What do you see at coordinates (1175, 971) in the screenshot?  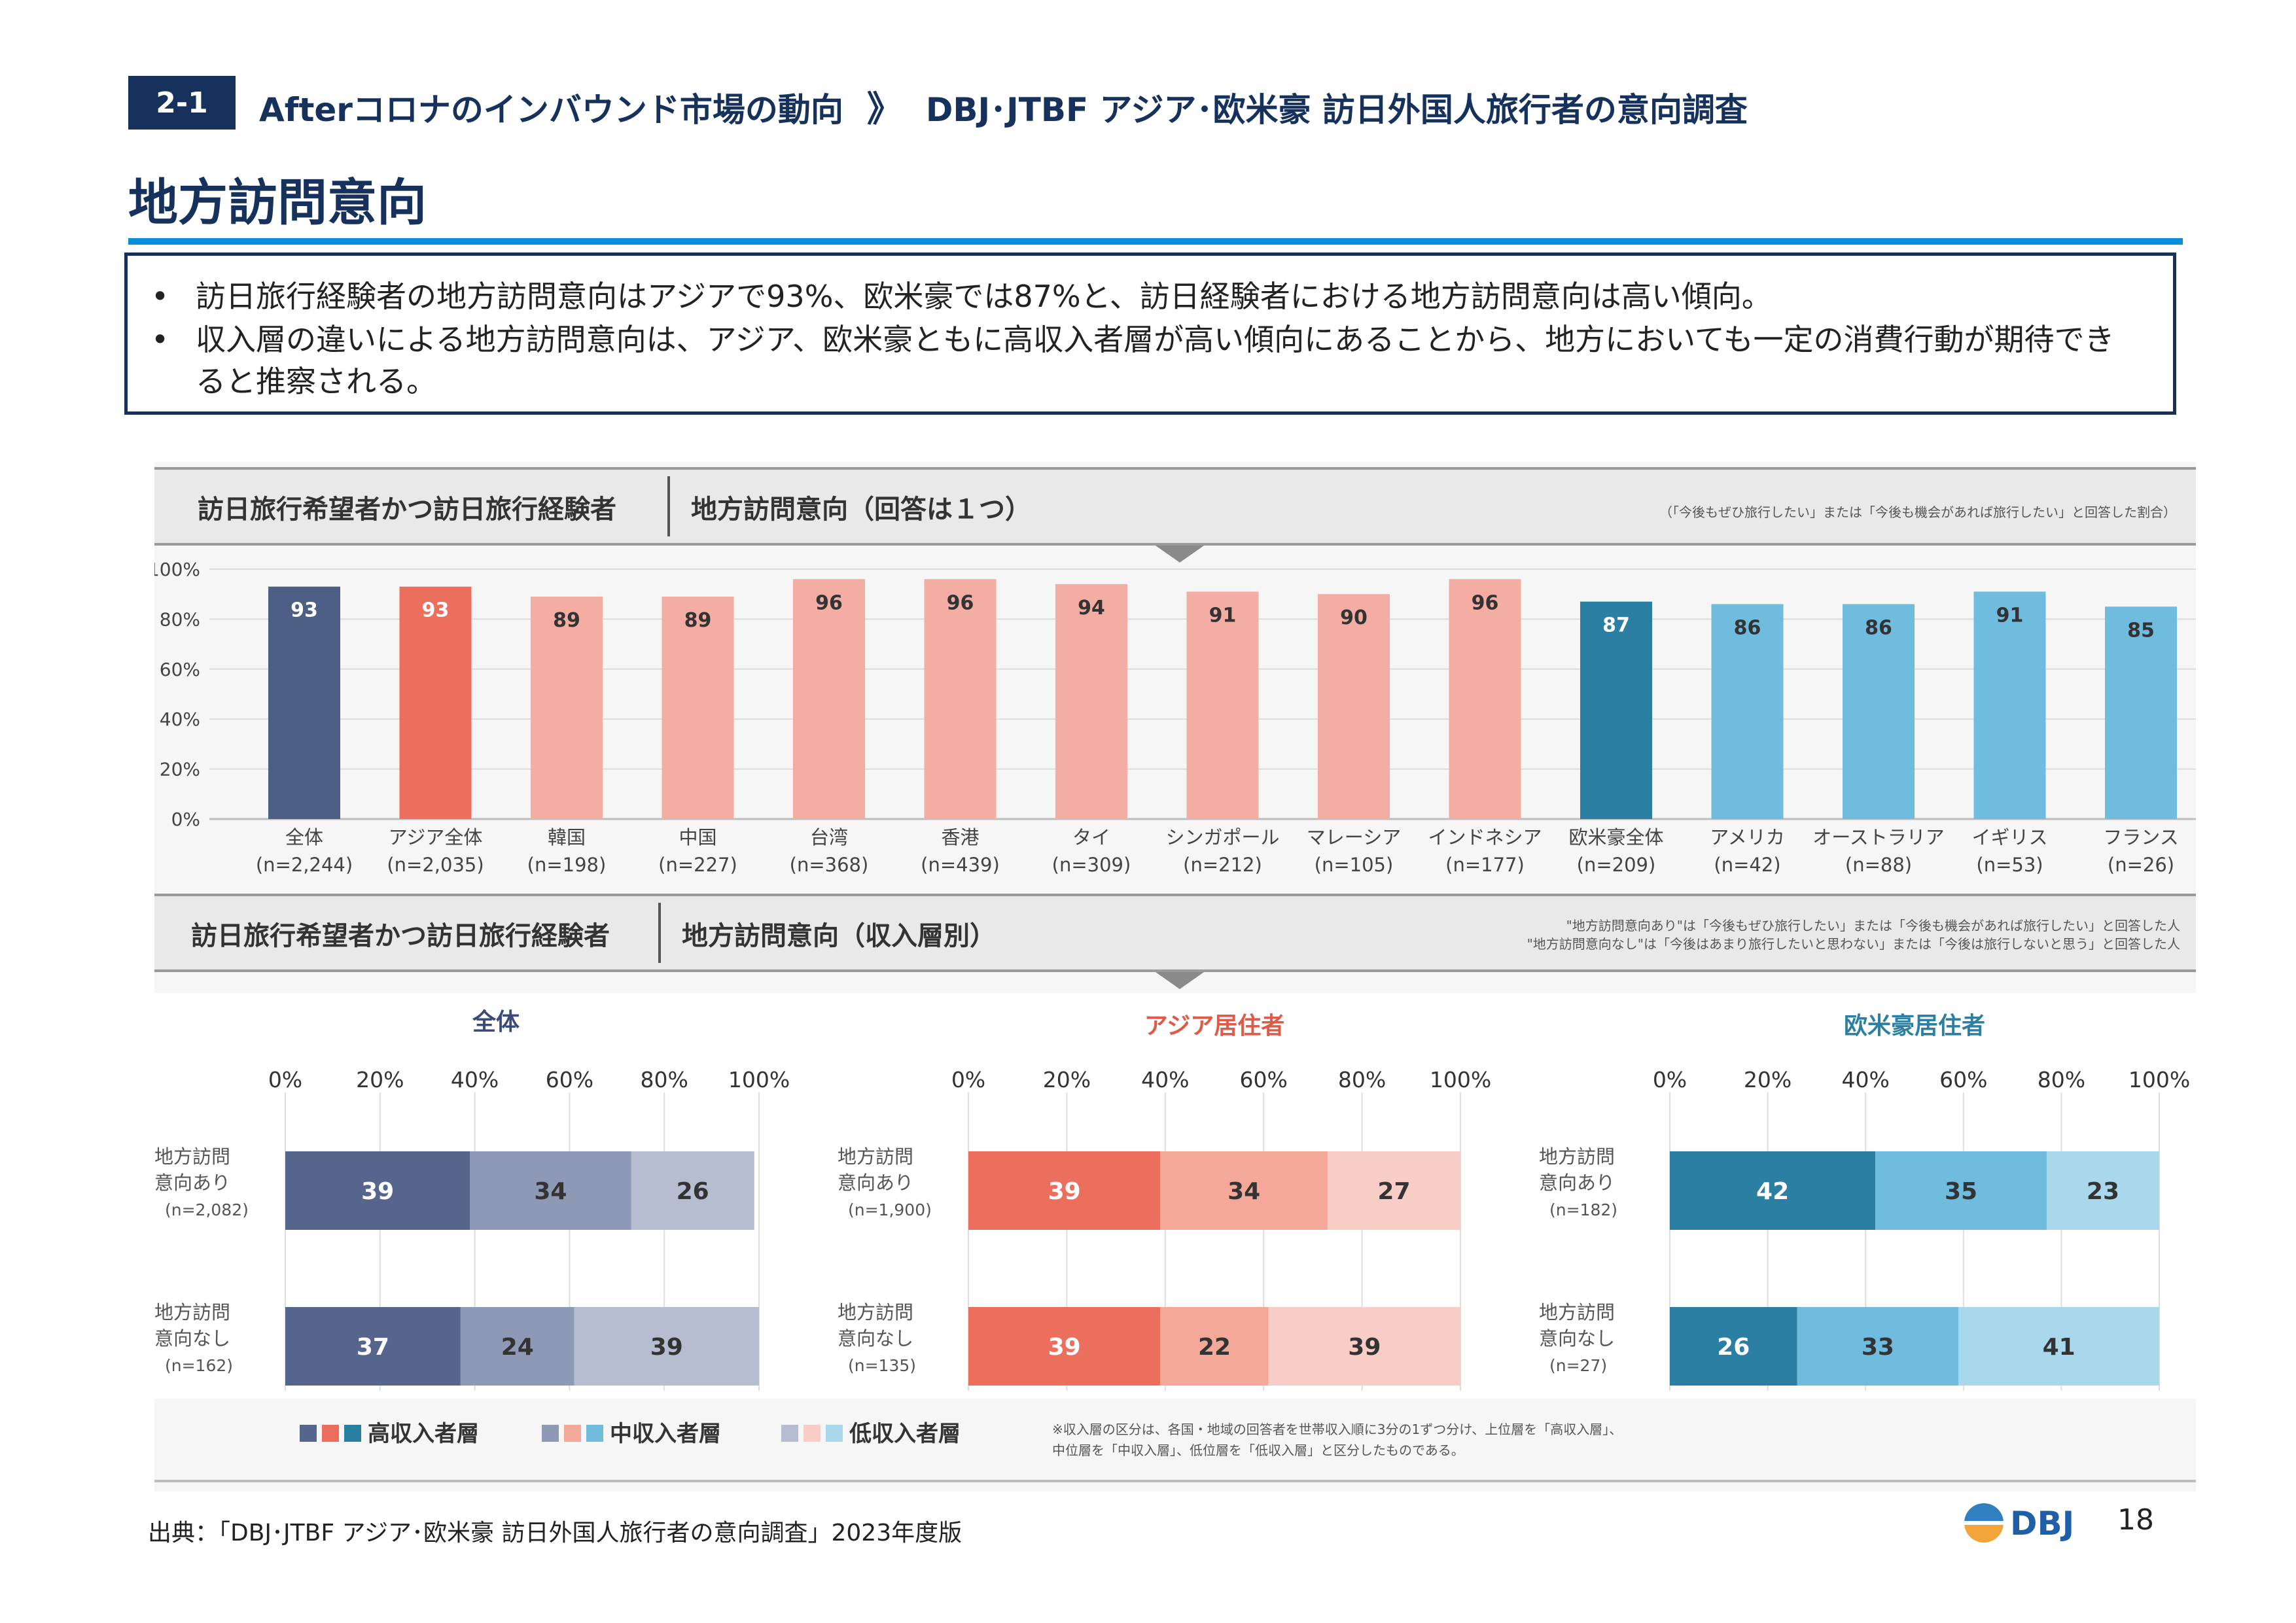 I see `chart2-header-bottom-rule` at bounding box center [1175, 971].